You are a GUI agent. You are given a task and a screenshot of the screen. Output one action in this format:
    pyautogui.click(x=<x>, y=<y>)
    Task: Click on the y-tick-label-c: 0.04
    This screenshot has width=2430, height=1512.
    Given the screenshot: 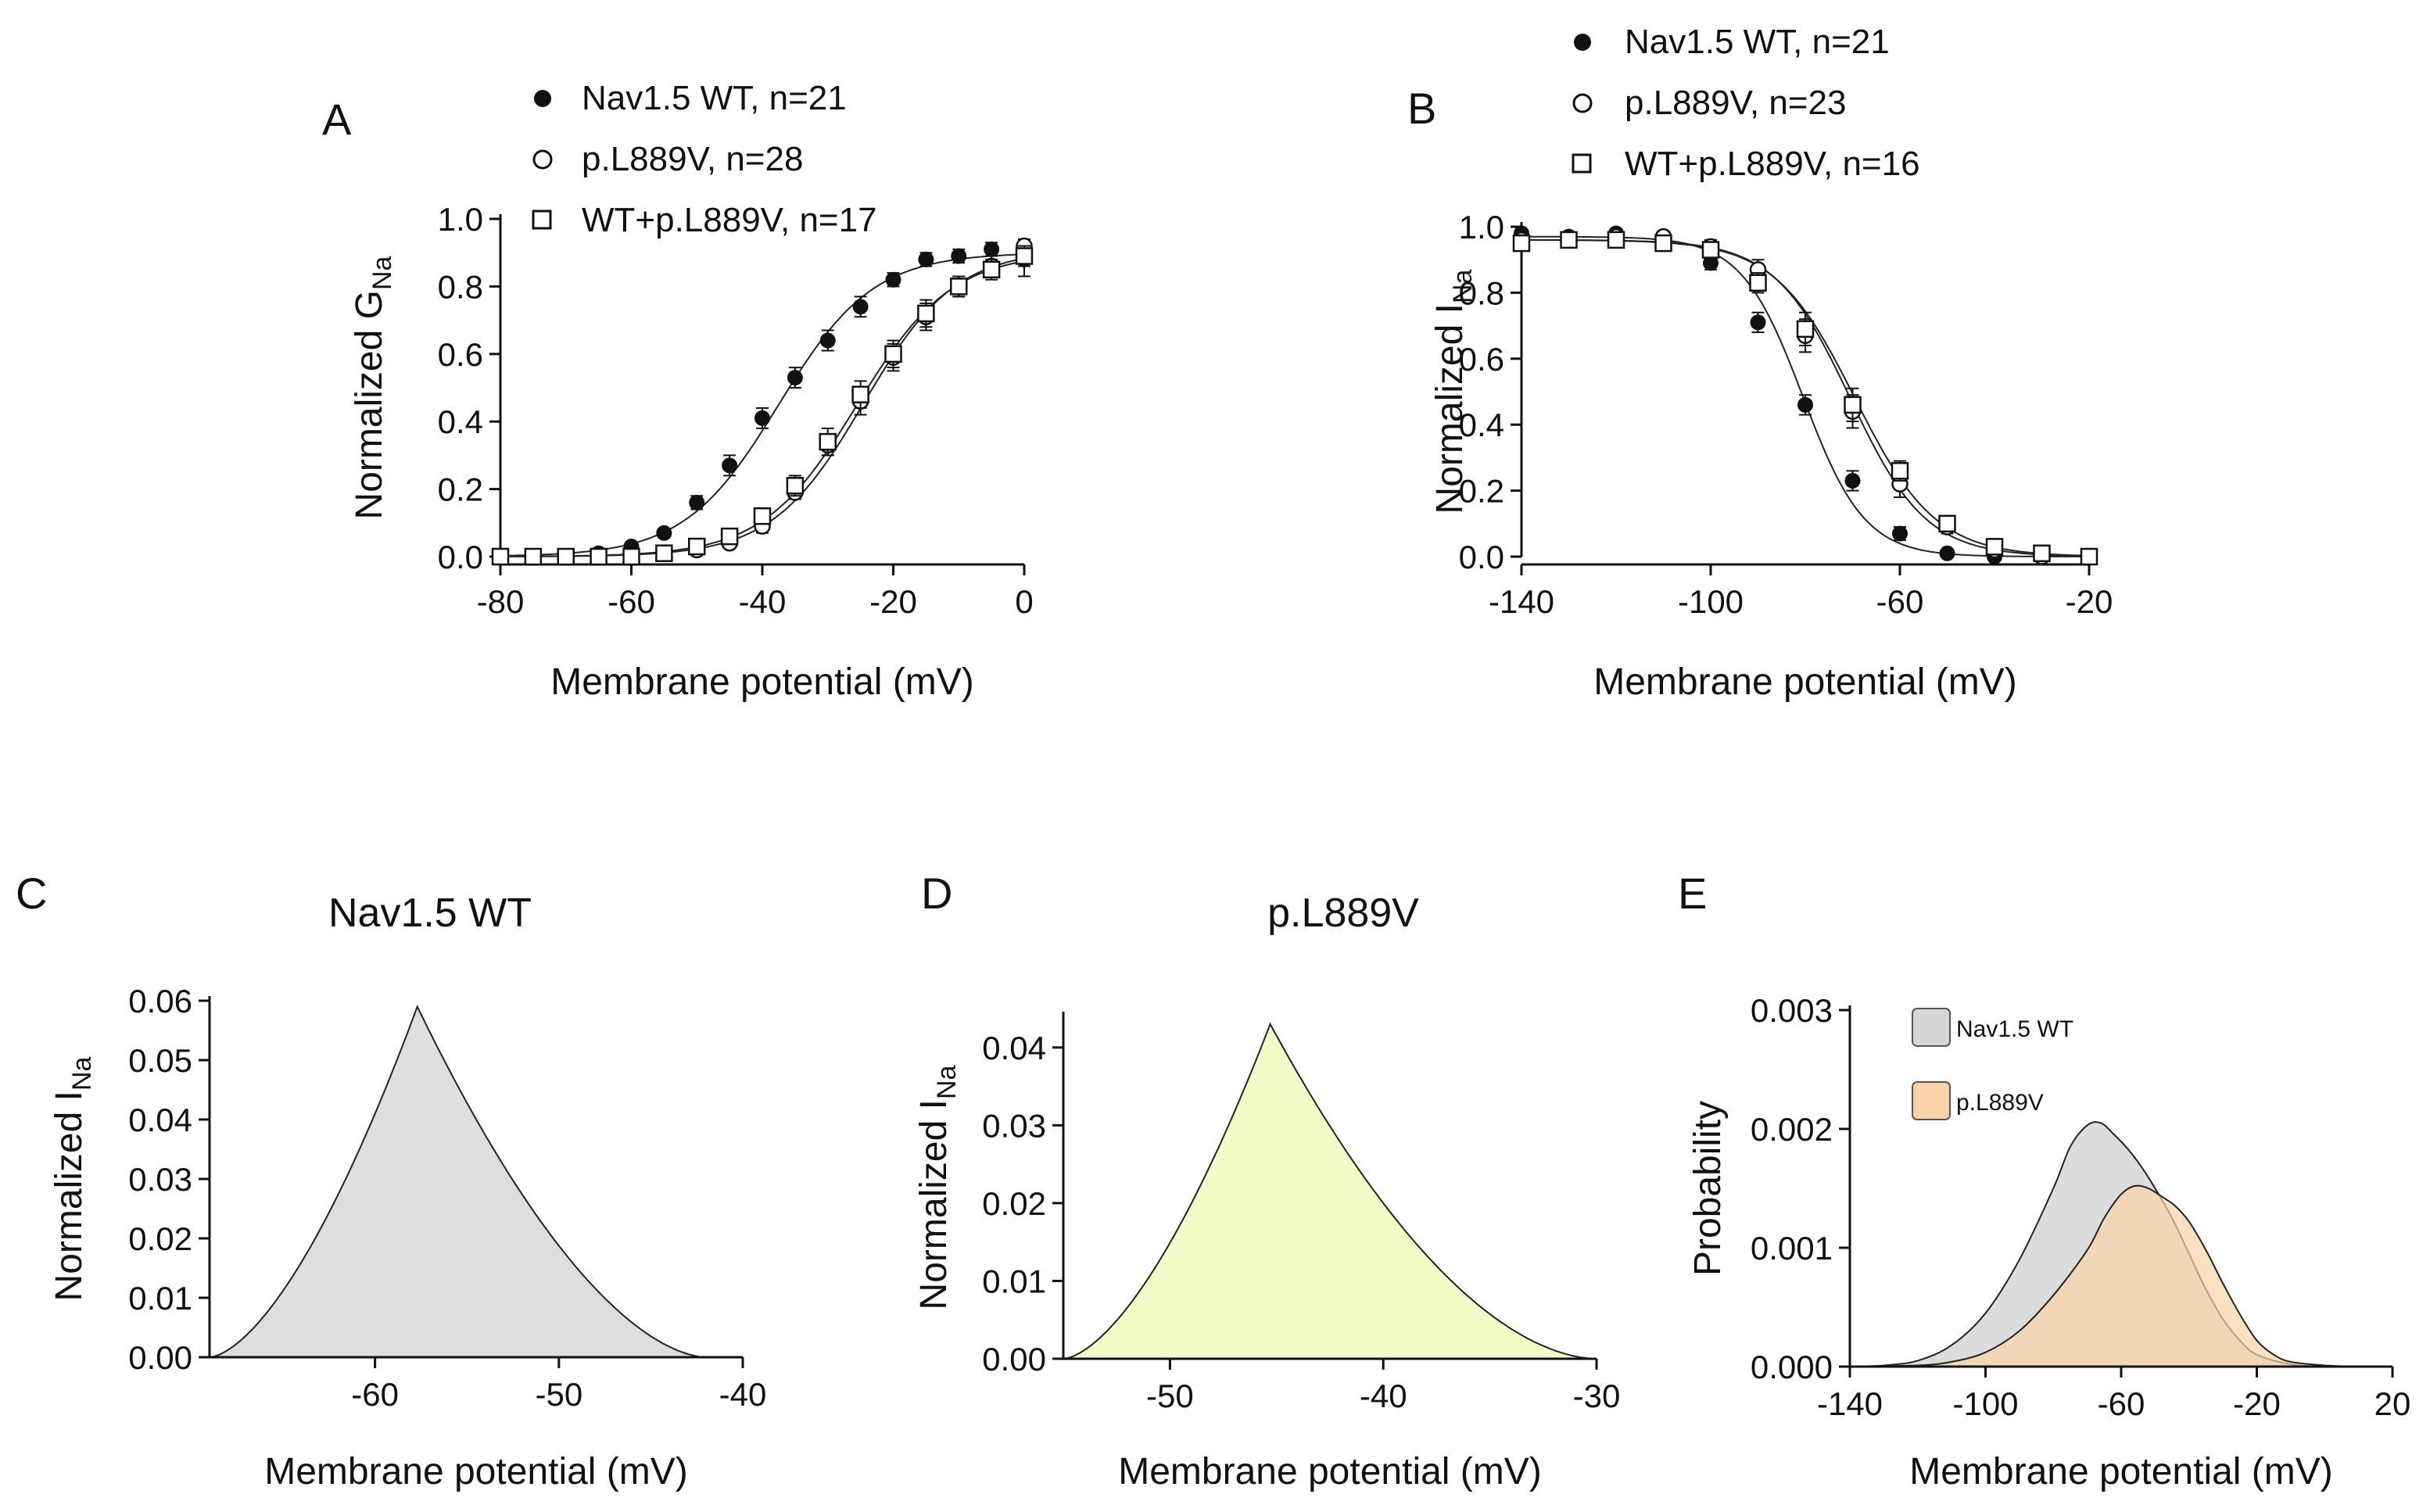 What is the action you would take?
    pyautogui.click(x=160, y=1120)
    